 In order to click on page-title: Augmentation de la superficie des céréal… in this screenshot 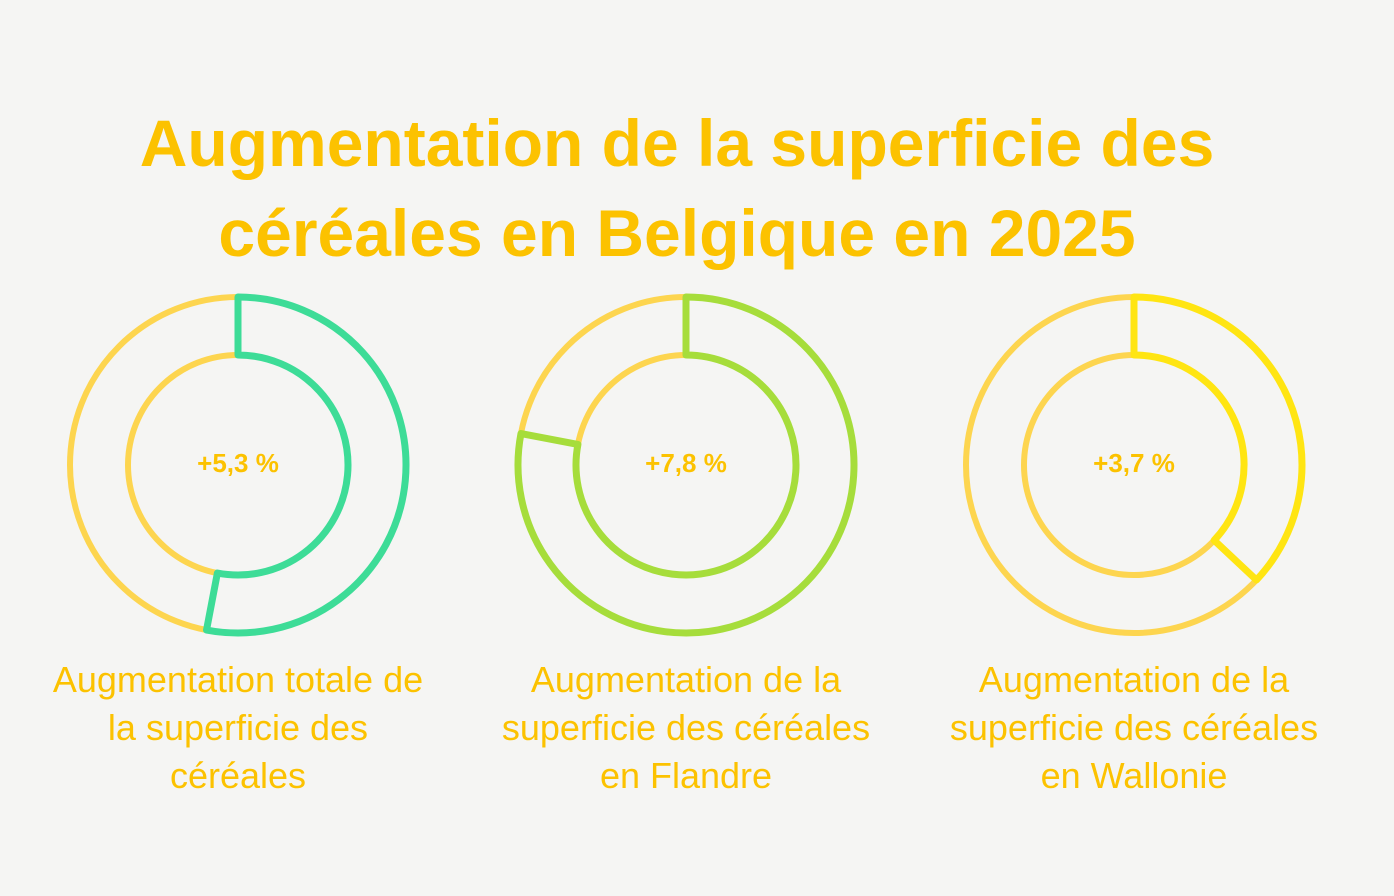, I will do `click(677, 188)`.